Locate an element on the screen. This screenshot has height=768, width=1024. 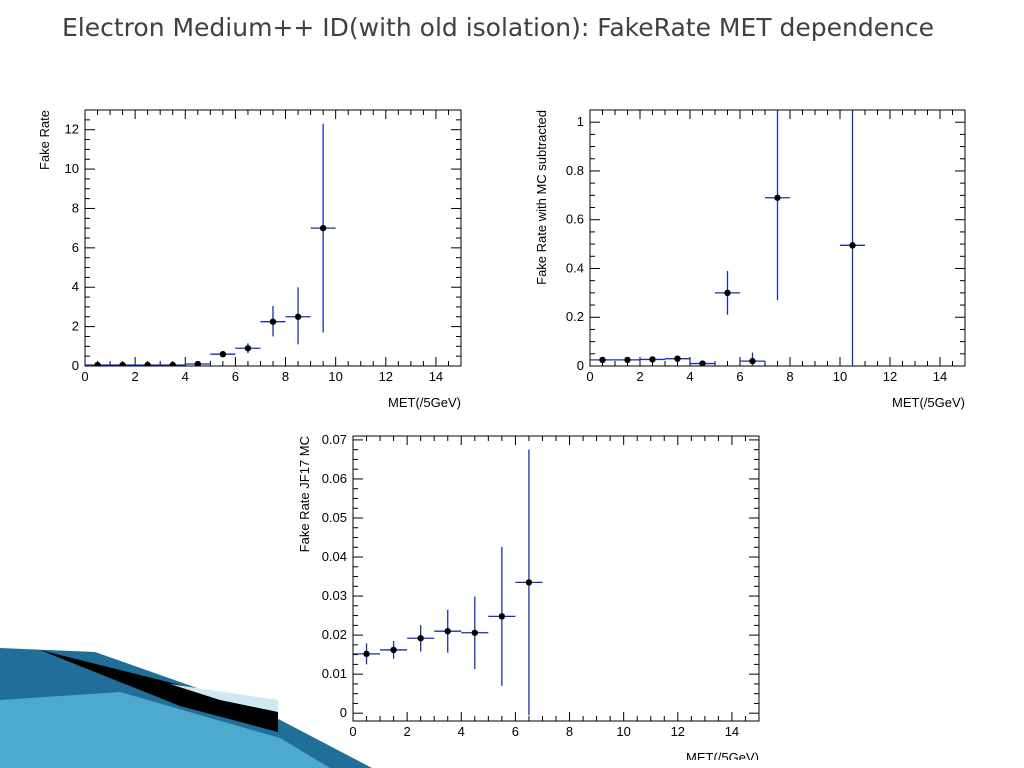
y-tick-label: 0.07 is located at coordinates (334, 439).